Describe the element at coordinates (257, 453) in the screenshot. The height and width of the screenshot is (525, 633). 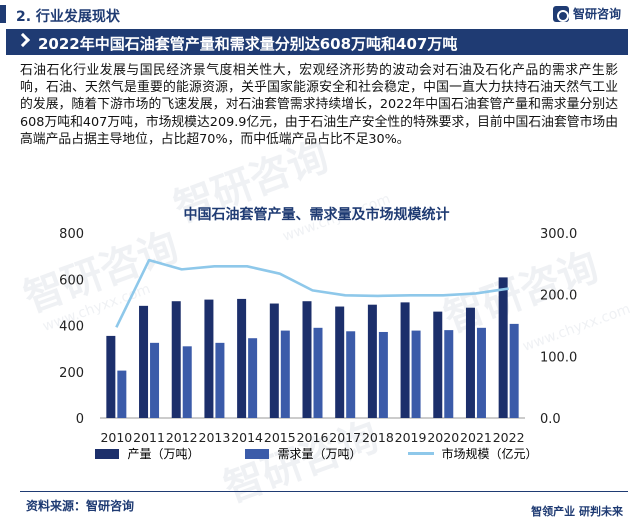
I see `legend-swatch-demand` at that location.